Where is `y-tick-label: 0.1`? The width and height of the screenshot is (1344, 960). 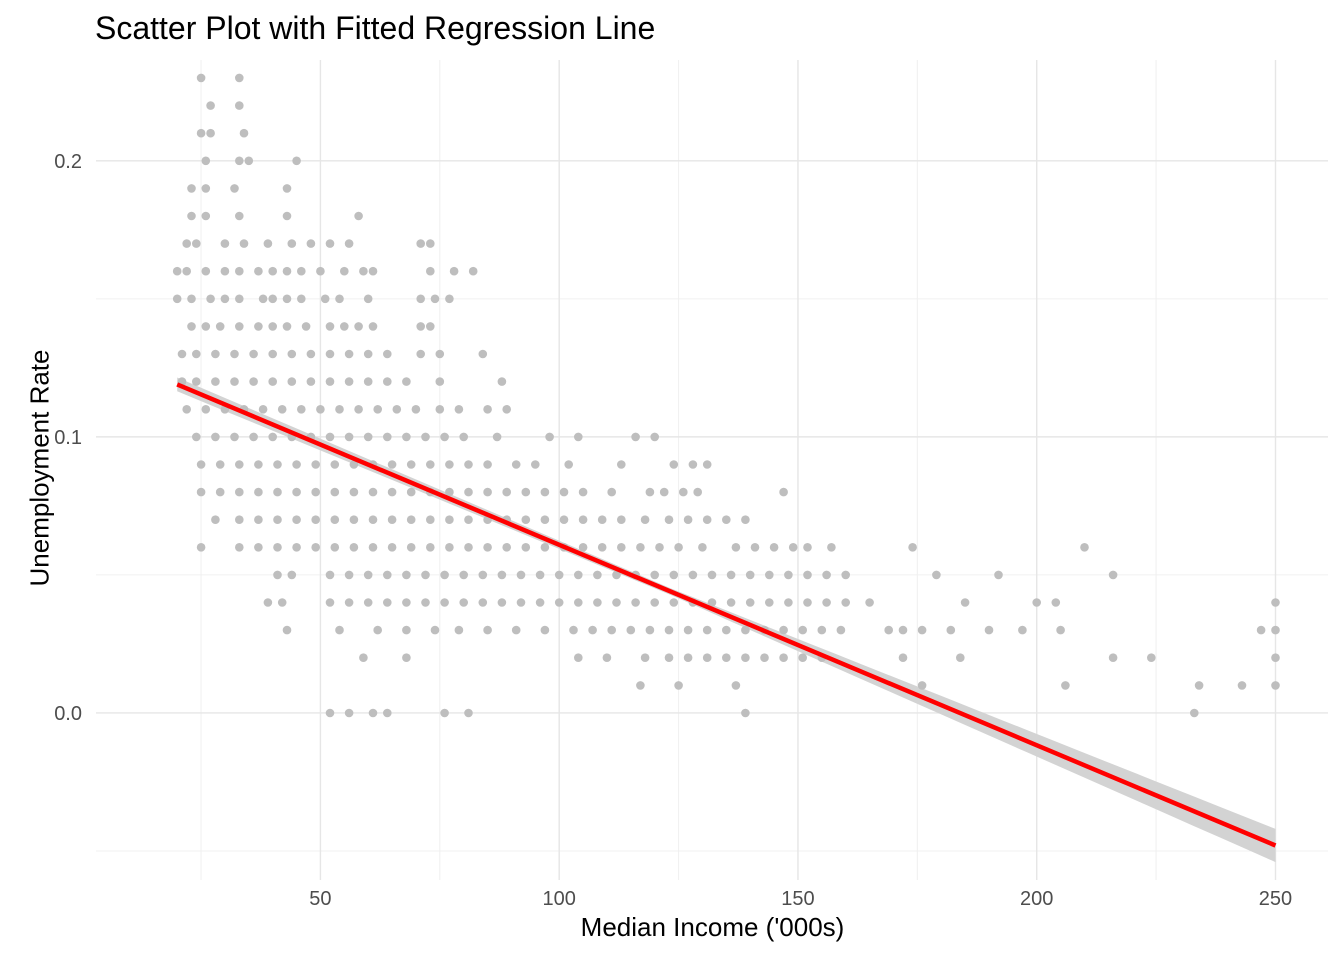 y-tick-label: 0.1 is located at coordinates (68, 438).